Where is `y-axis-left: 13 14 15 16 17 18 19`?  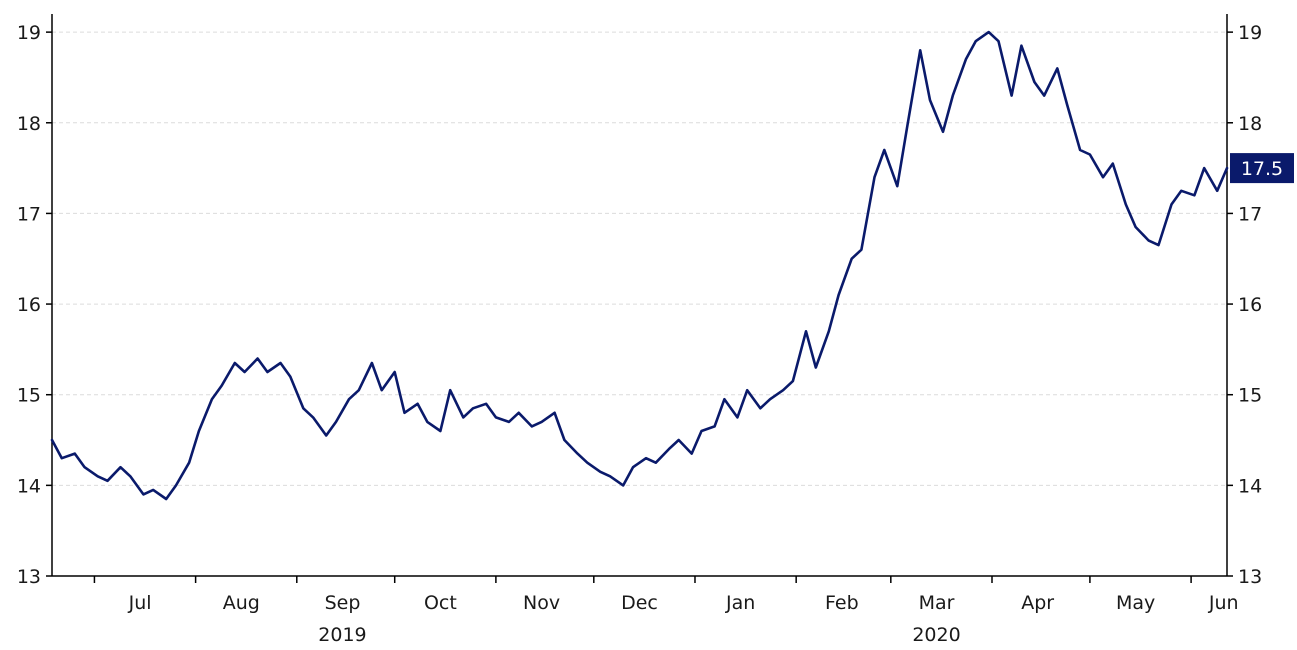 y-axis-left: 13 14 15 16 17 18 19 is located at coordinates (34, 305).